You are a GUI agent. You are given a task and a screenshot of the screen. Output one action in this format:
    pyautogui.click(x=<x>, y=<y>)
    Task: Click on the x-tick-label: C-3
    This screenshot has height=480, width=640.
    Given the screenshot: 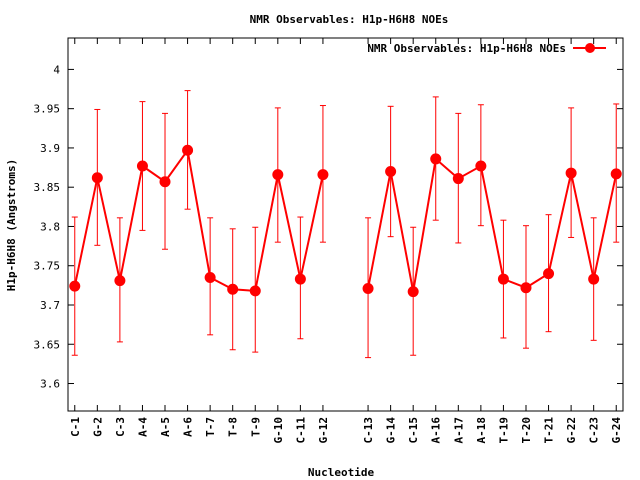 What is the action you would take?
    pyautogui.click(x=120, y=427)
    